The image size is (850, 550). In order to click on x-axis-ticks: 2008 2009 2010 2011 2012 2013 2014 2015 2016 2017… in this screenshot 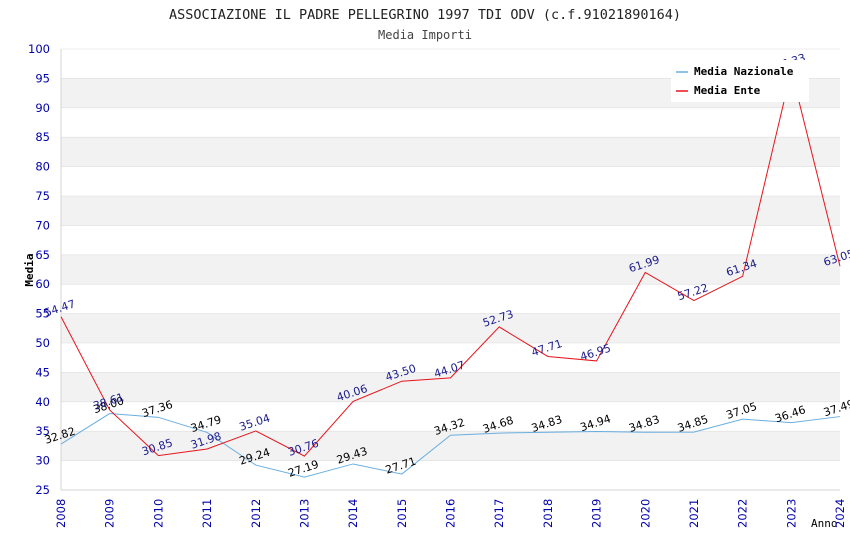, I will do `click(450, 513)`.